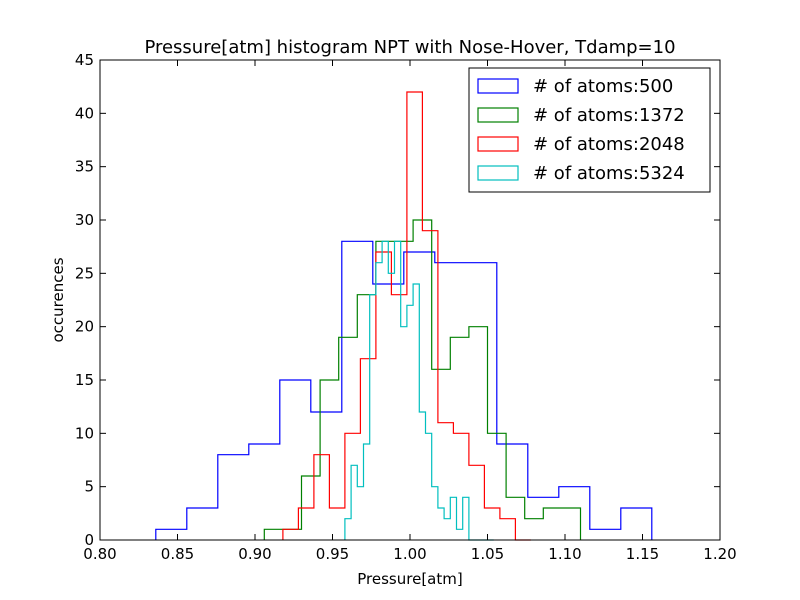  Describe the element at coordinates (409, 554) in the screenshot. I see `x-tick-label: 1.00` at that location.